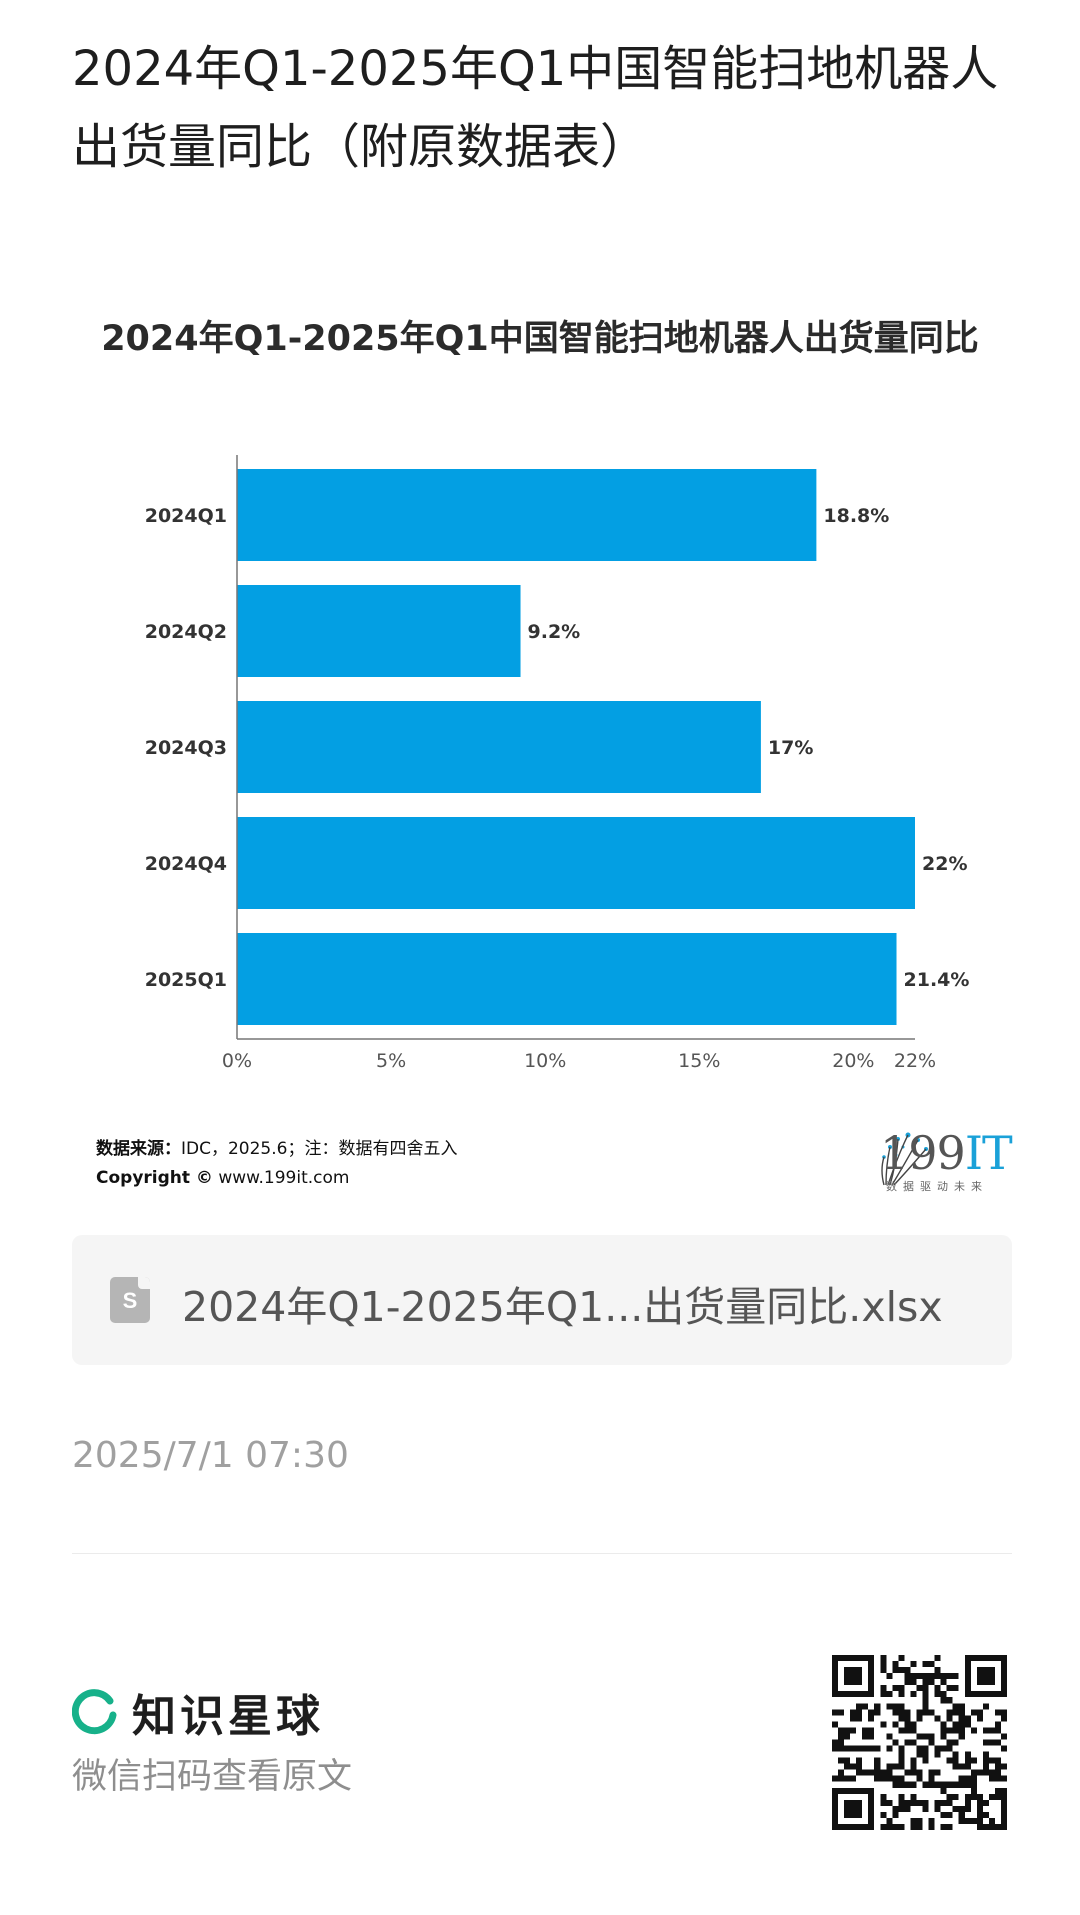  Describe the element at coordinates (154, 1178) in the screenshot. I see `copyright-label: Copyright ©` at that location.